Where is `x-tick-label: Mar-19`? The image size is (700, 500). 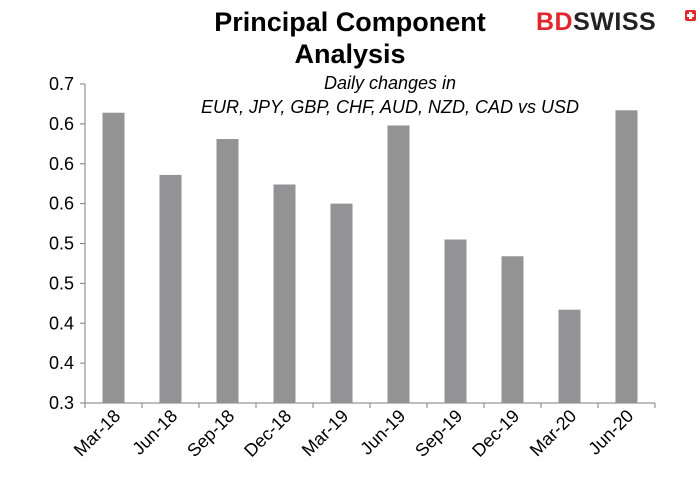
x-tick-label: Mar-19 is located at coordinates (325, 433).